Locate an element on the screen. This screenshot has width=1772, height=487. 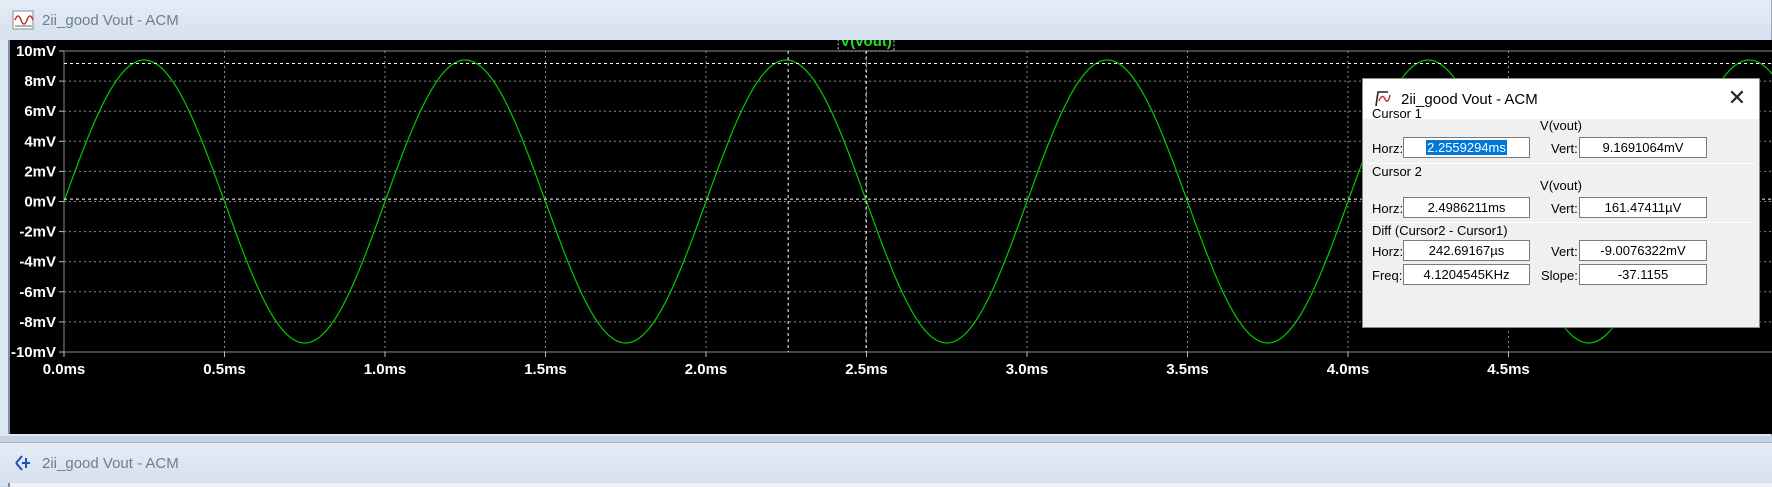
diff-slope-label: Slope: is located at coordinates (1559, 275).